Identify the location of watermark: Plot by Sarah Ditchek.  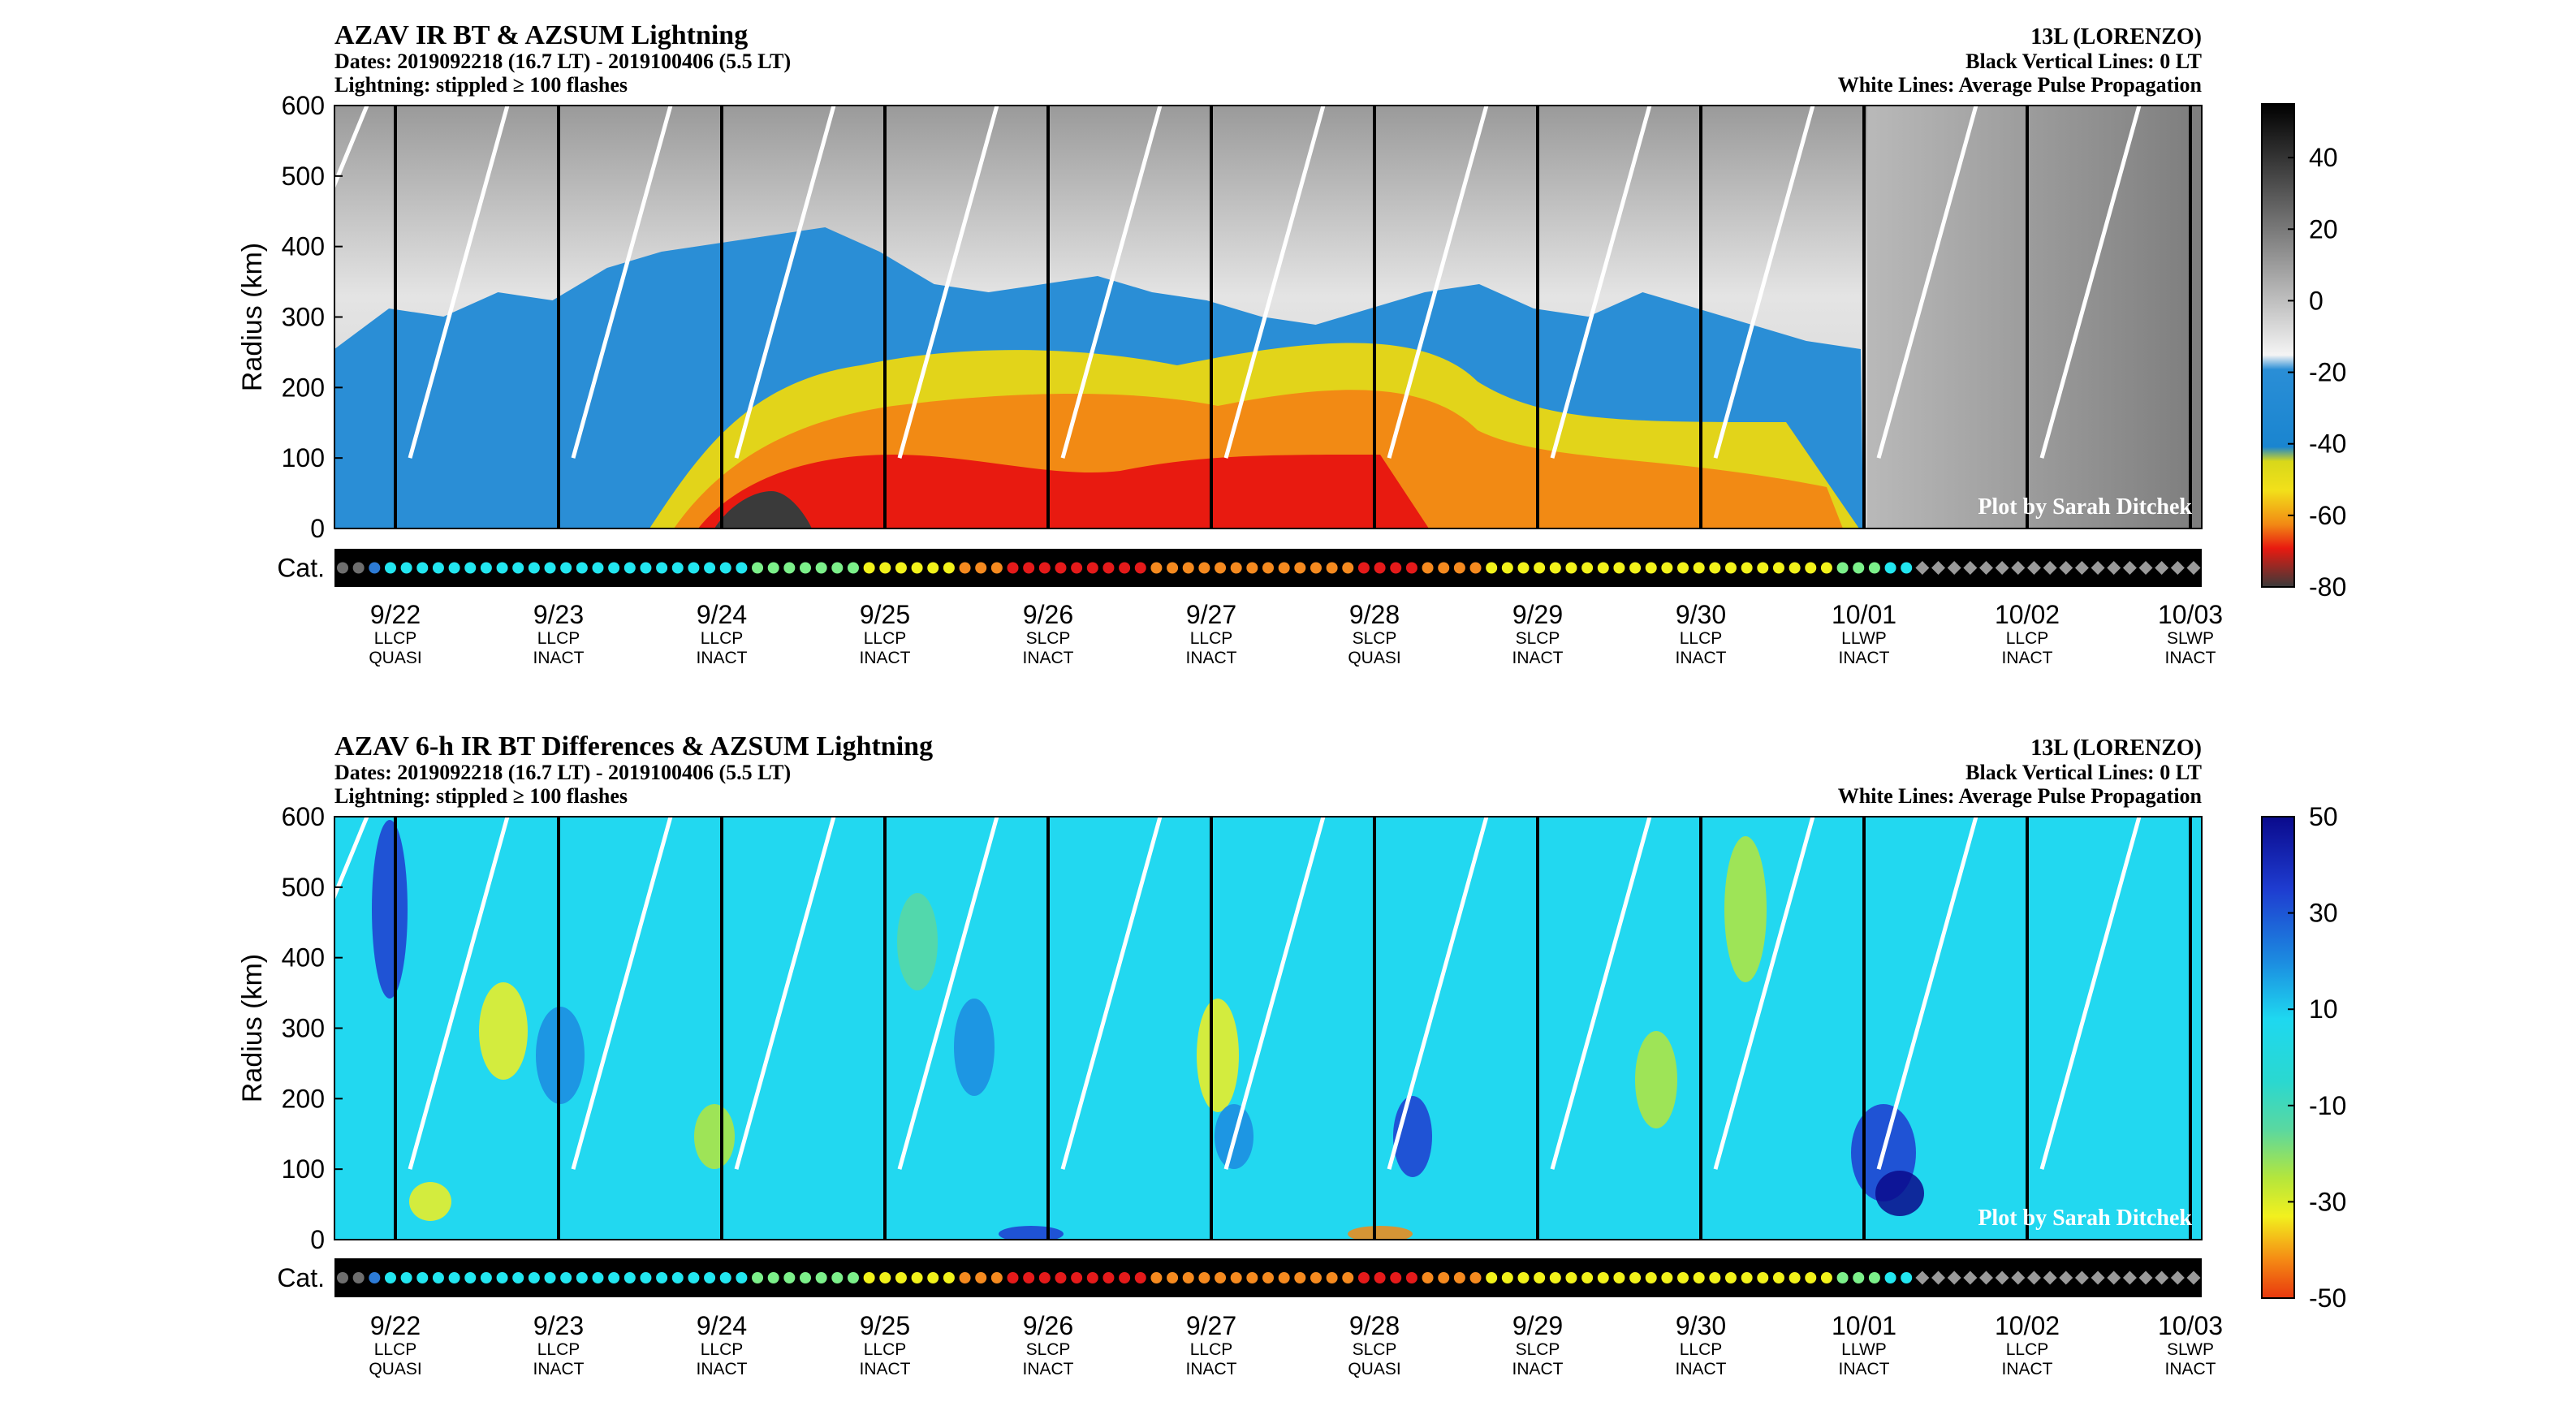
(2085, 507).